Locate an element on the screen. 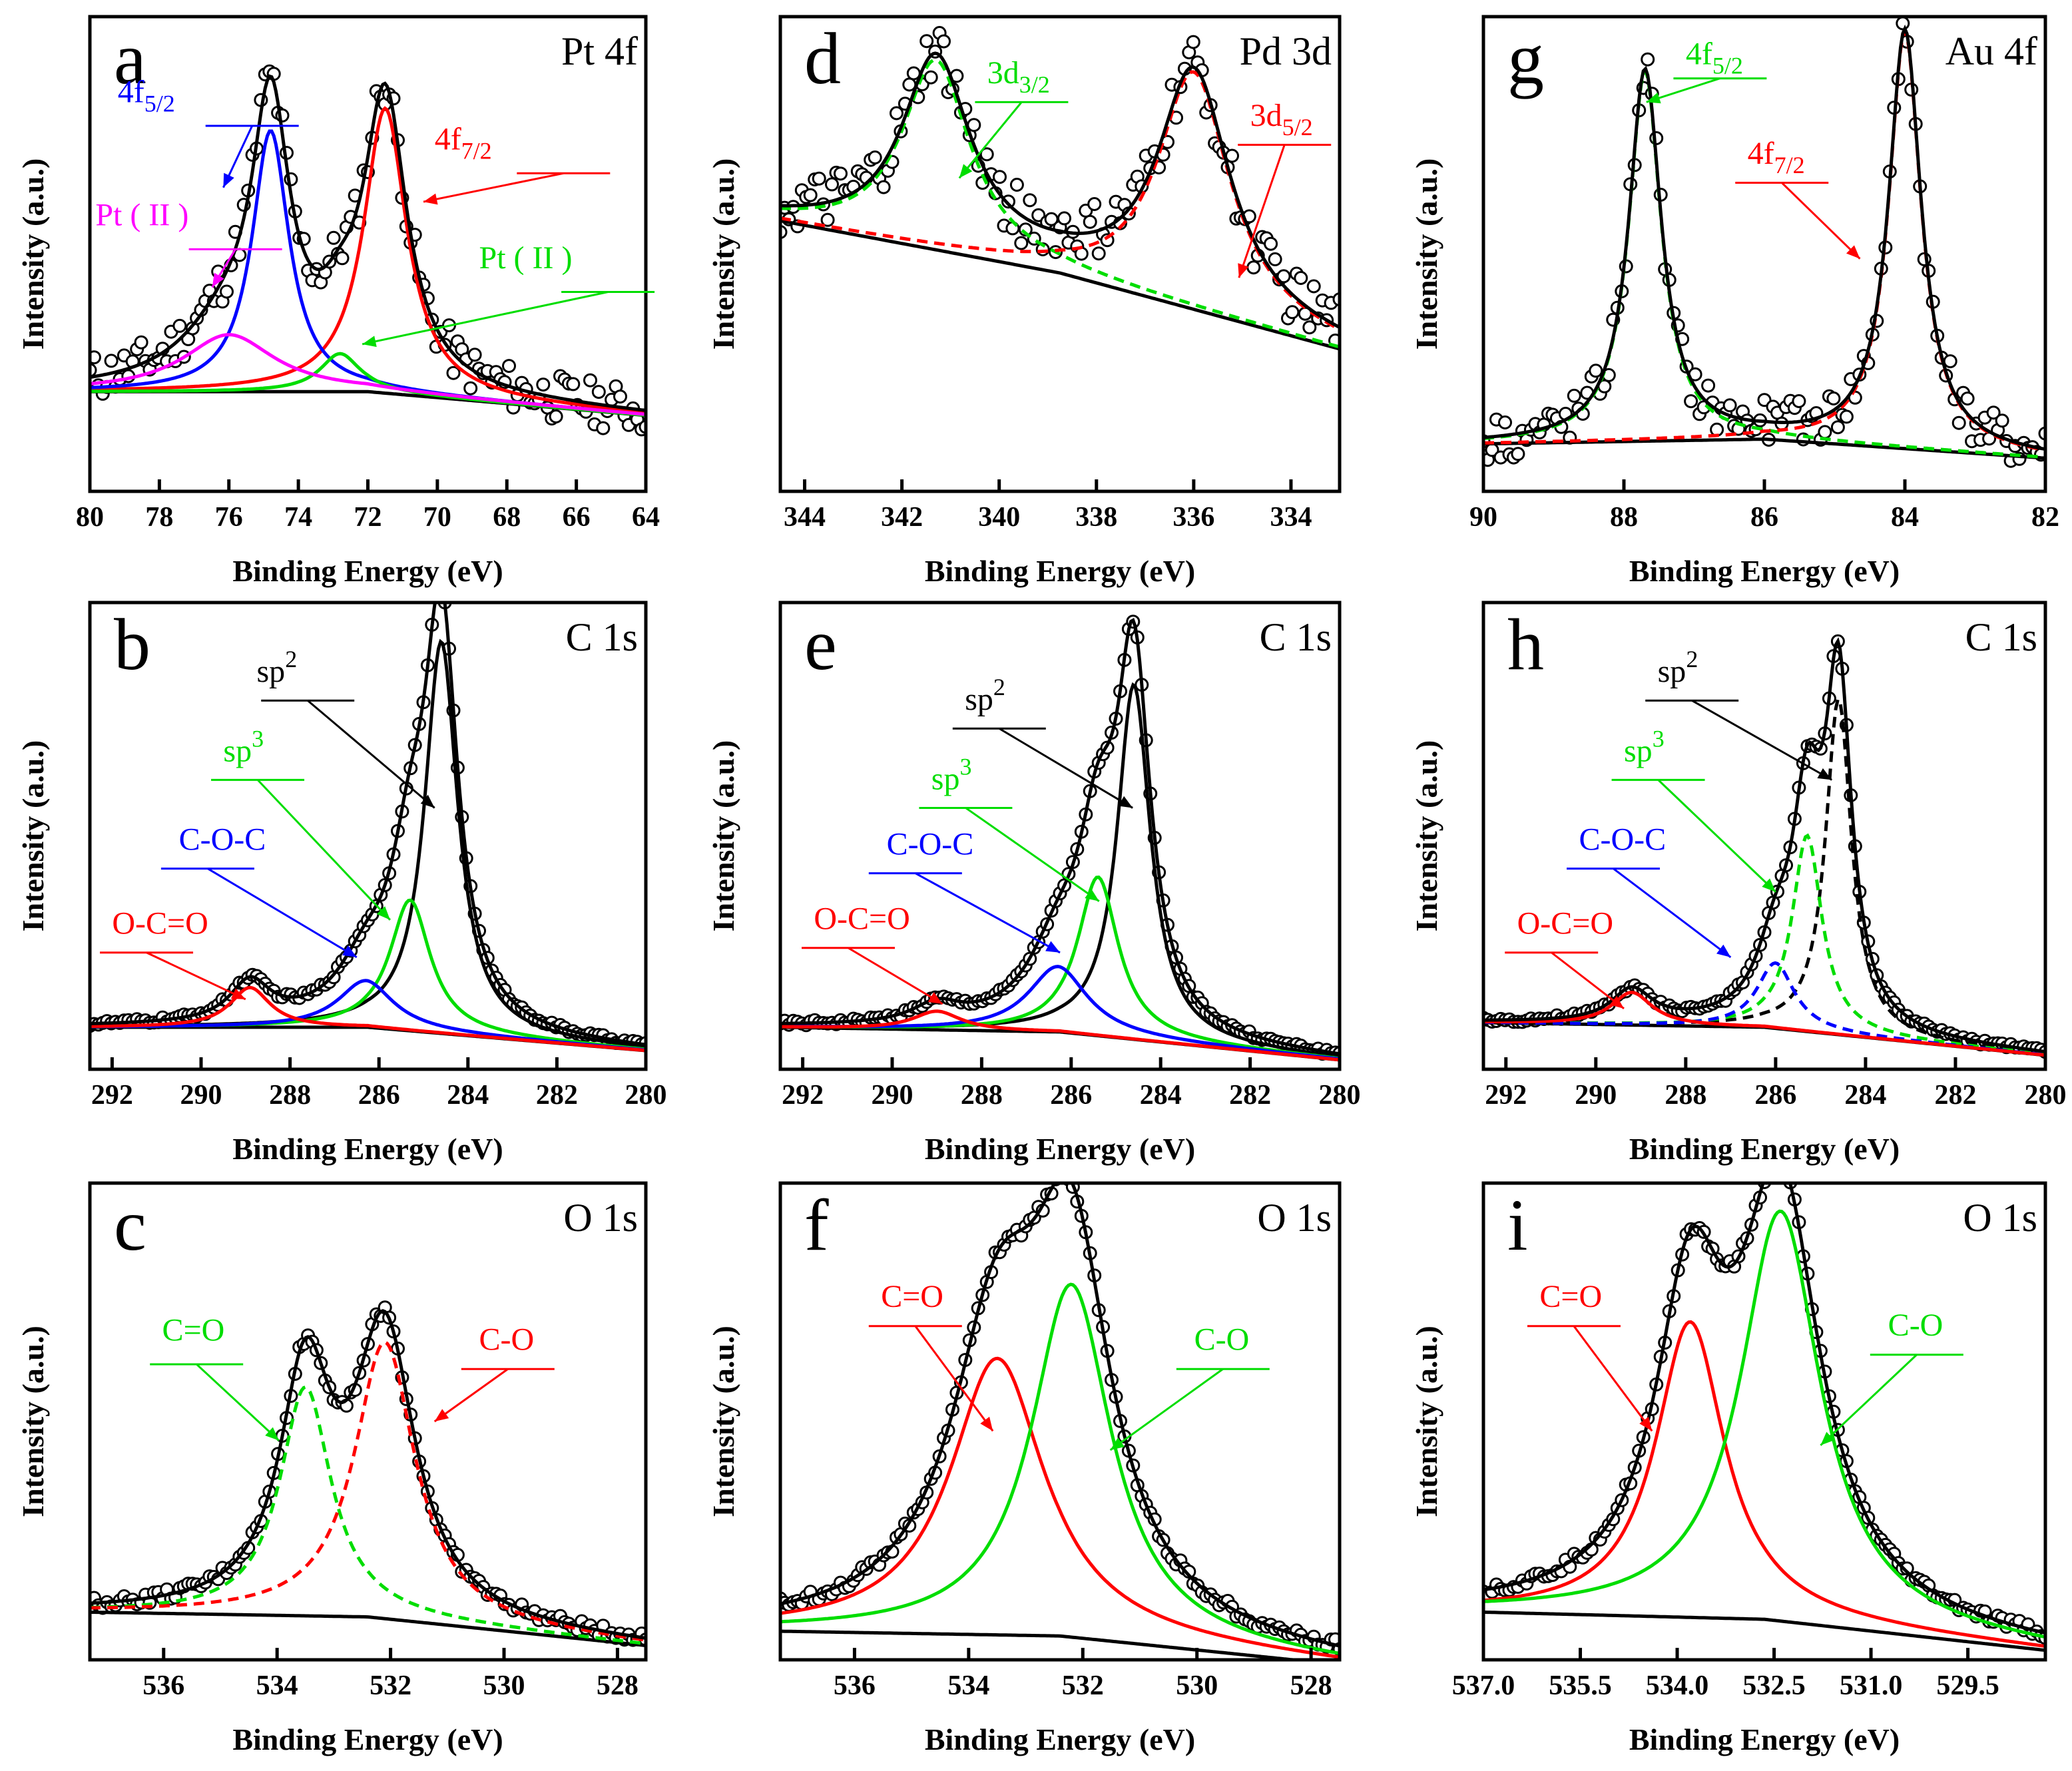 This screenshot has height=1771, width=2072. panel-letter: h is located at coordinates (1526, 644).